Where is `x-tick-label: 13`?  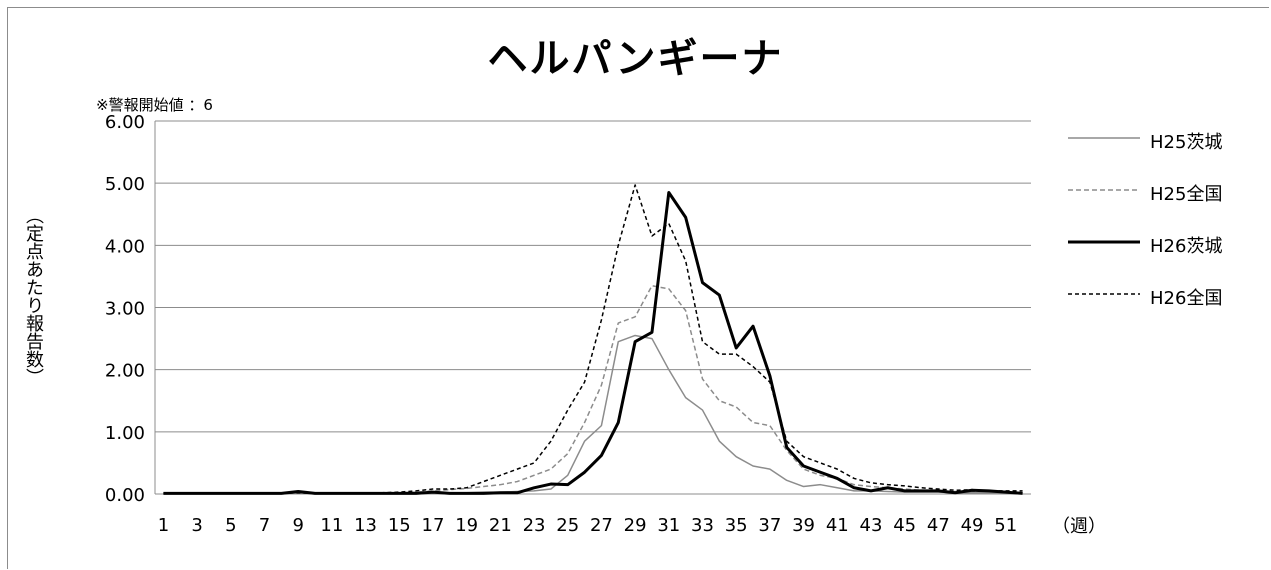 x-tick-label: 13 is located at coordinates (365, 525).